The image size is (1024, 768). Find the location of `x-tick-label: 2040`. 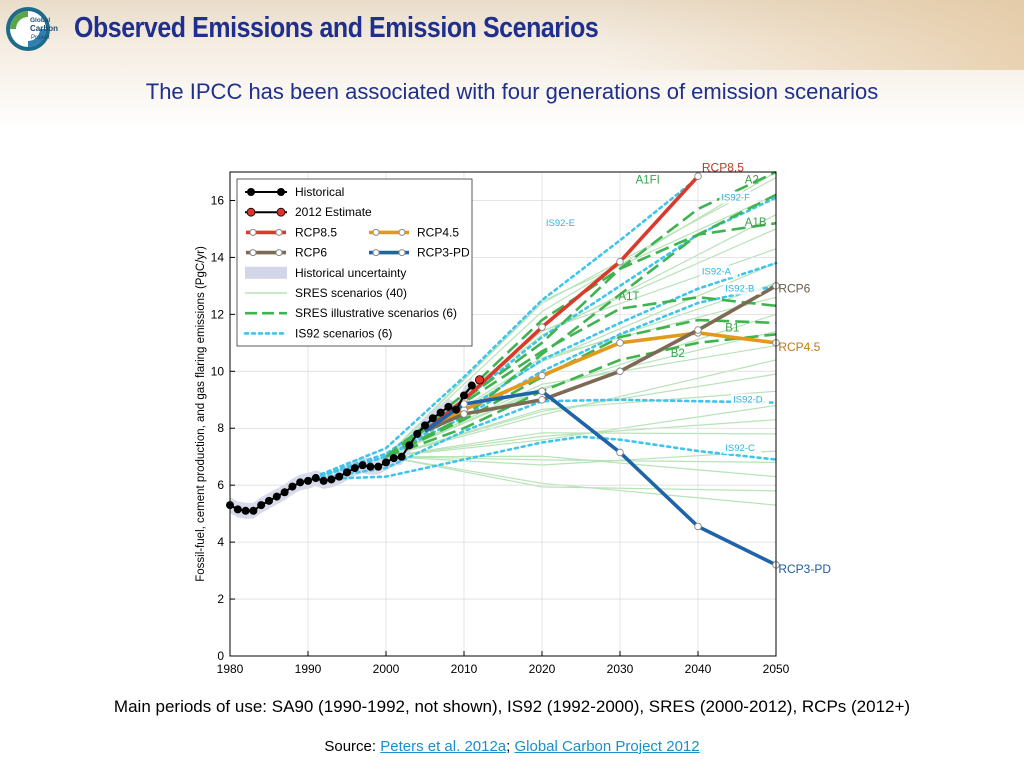

x-tick-label: 2040 is located at coordinates (698, 669).